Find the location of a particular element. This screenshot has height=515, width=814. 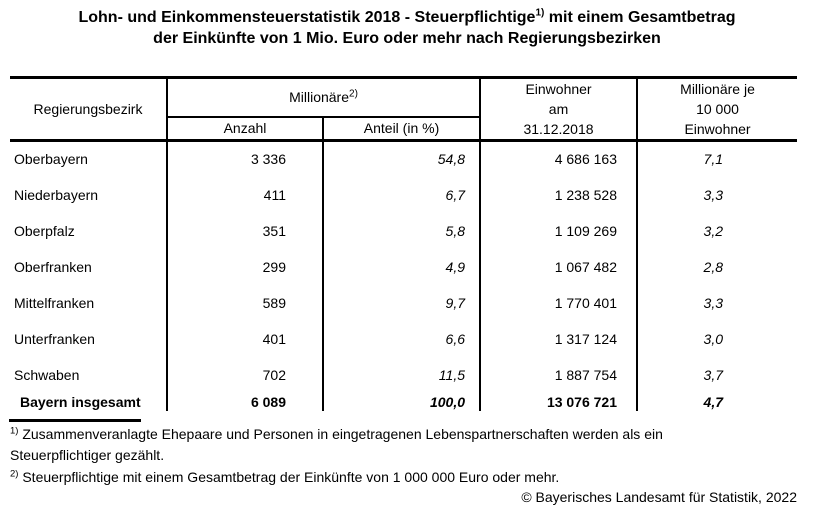

cell-region: Niederbayern is located at coordinates (89, 194).